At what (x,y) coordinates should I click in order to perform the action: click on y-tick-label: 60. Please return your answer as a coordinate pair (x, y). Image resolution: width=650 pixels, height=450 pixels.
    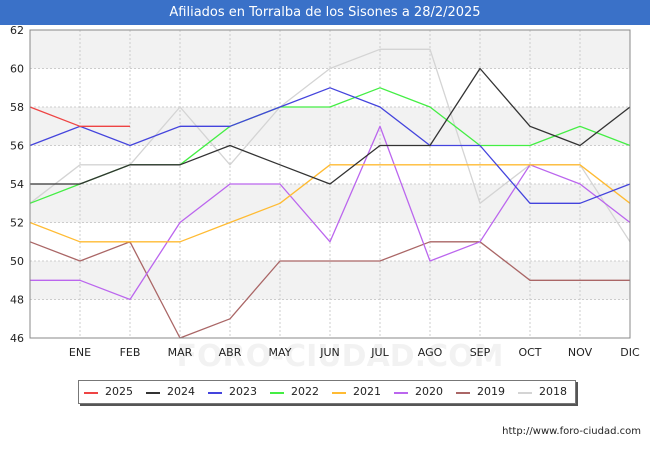
    Looking at the image, I should click on (17, 69).